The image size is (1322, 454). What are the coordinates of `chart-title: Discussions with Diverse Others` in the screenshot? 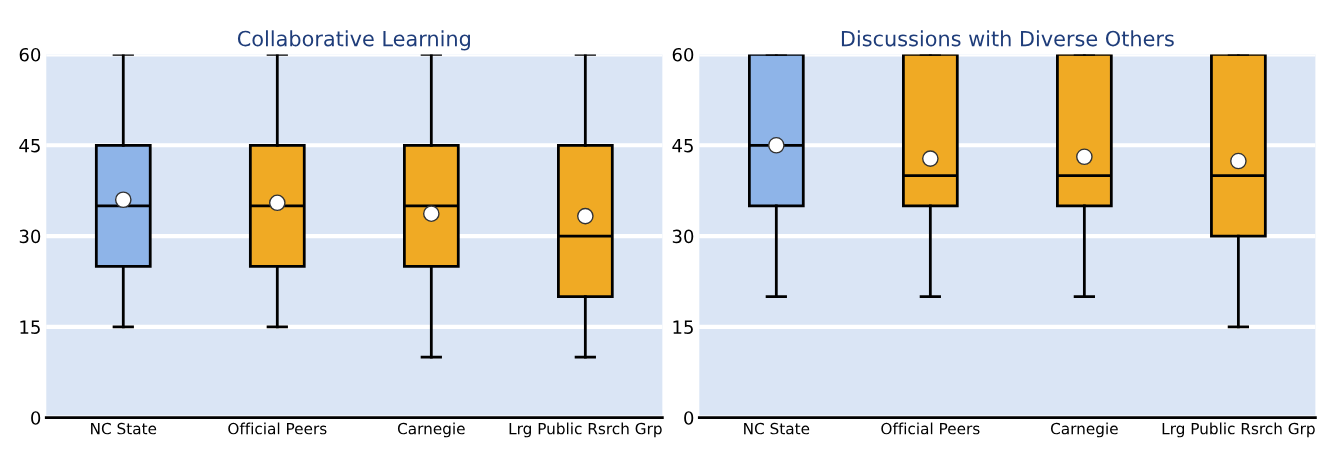 It's located at (1007, 38).